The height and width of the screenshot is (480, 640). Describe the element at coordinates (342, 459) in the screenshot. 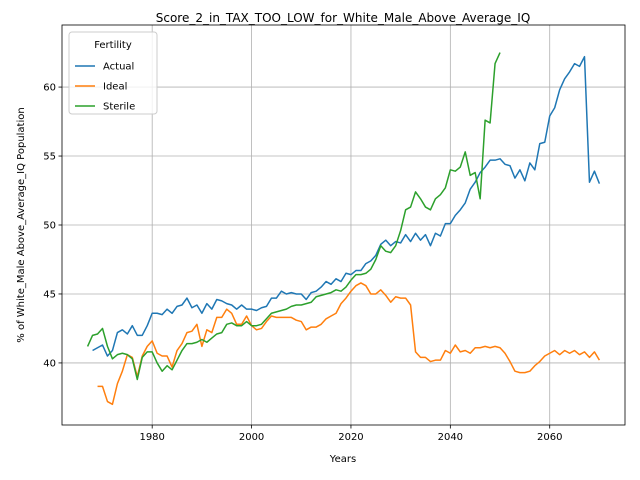

I see `x-axis-label: Years` at that location.